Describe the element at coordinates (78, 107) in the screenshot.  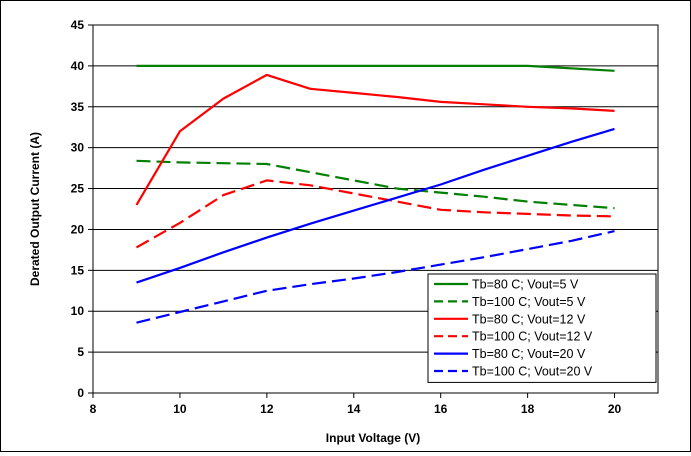
I see `y-tick-label: 35` at that location.